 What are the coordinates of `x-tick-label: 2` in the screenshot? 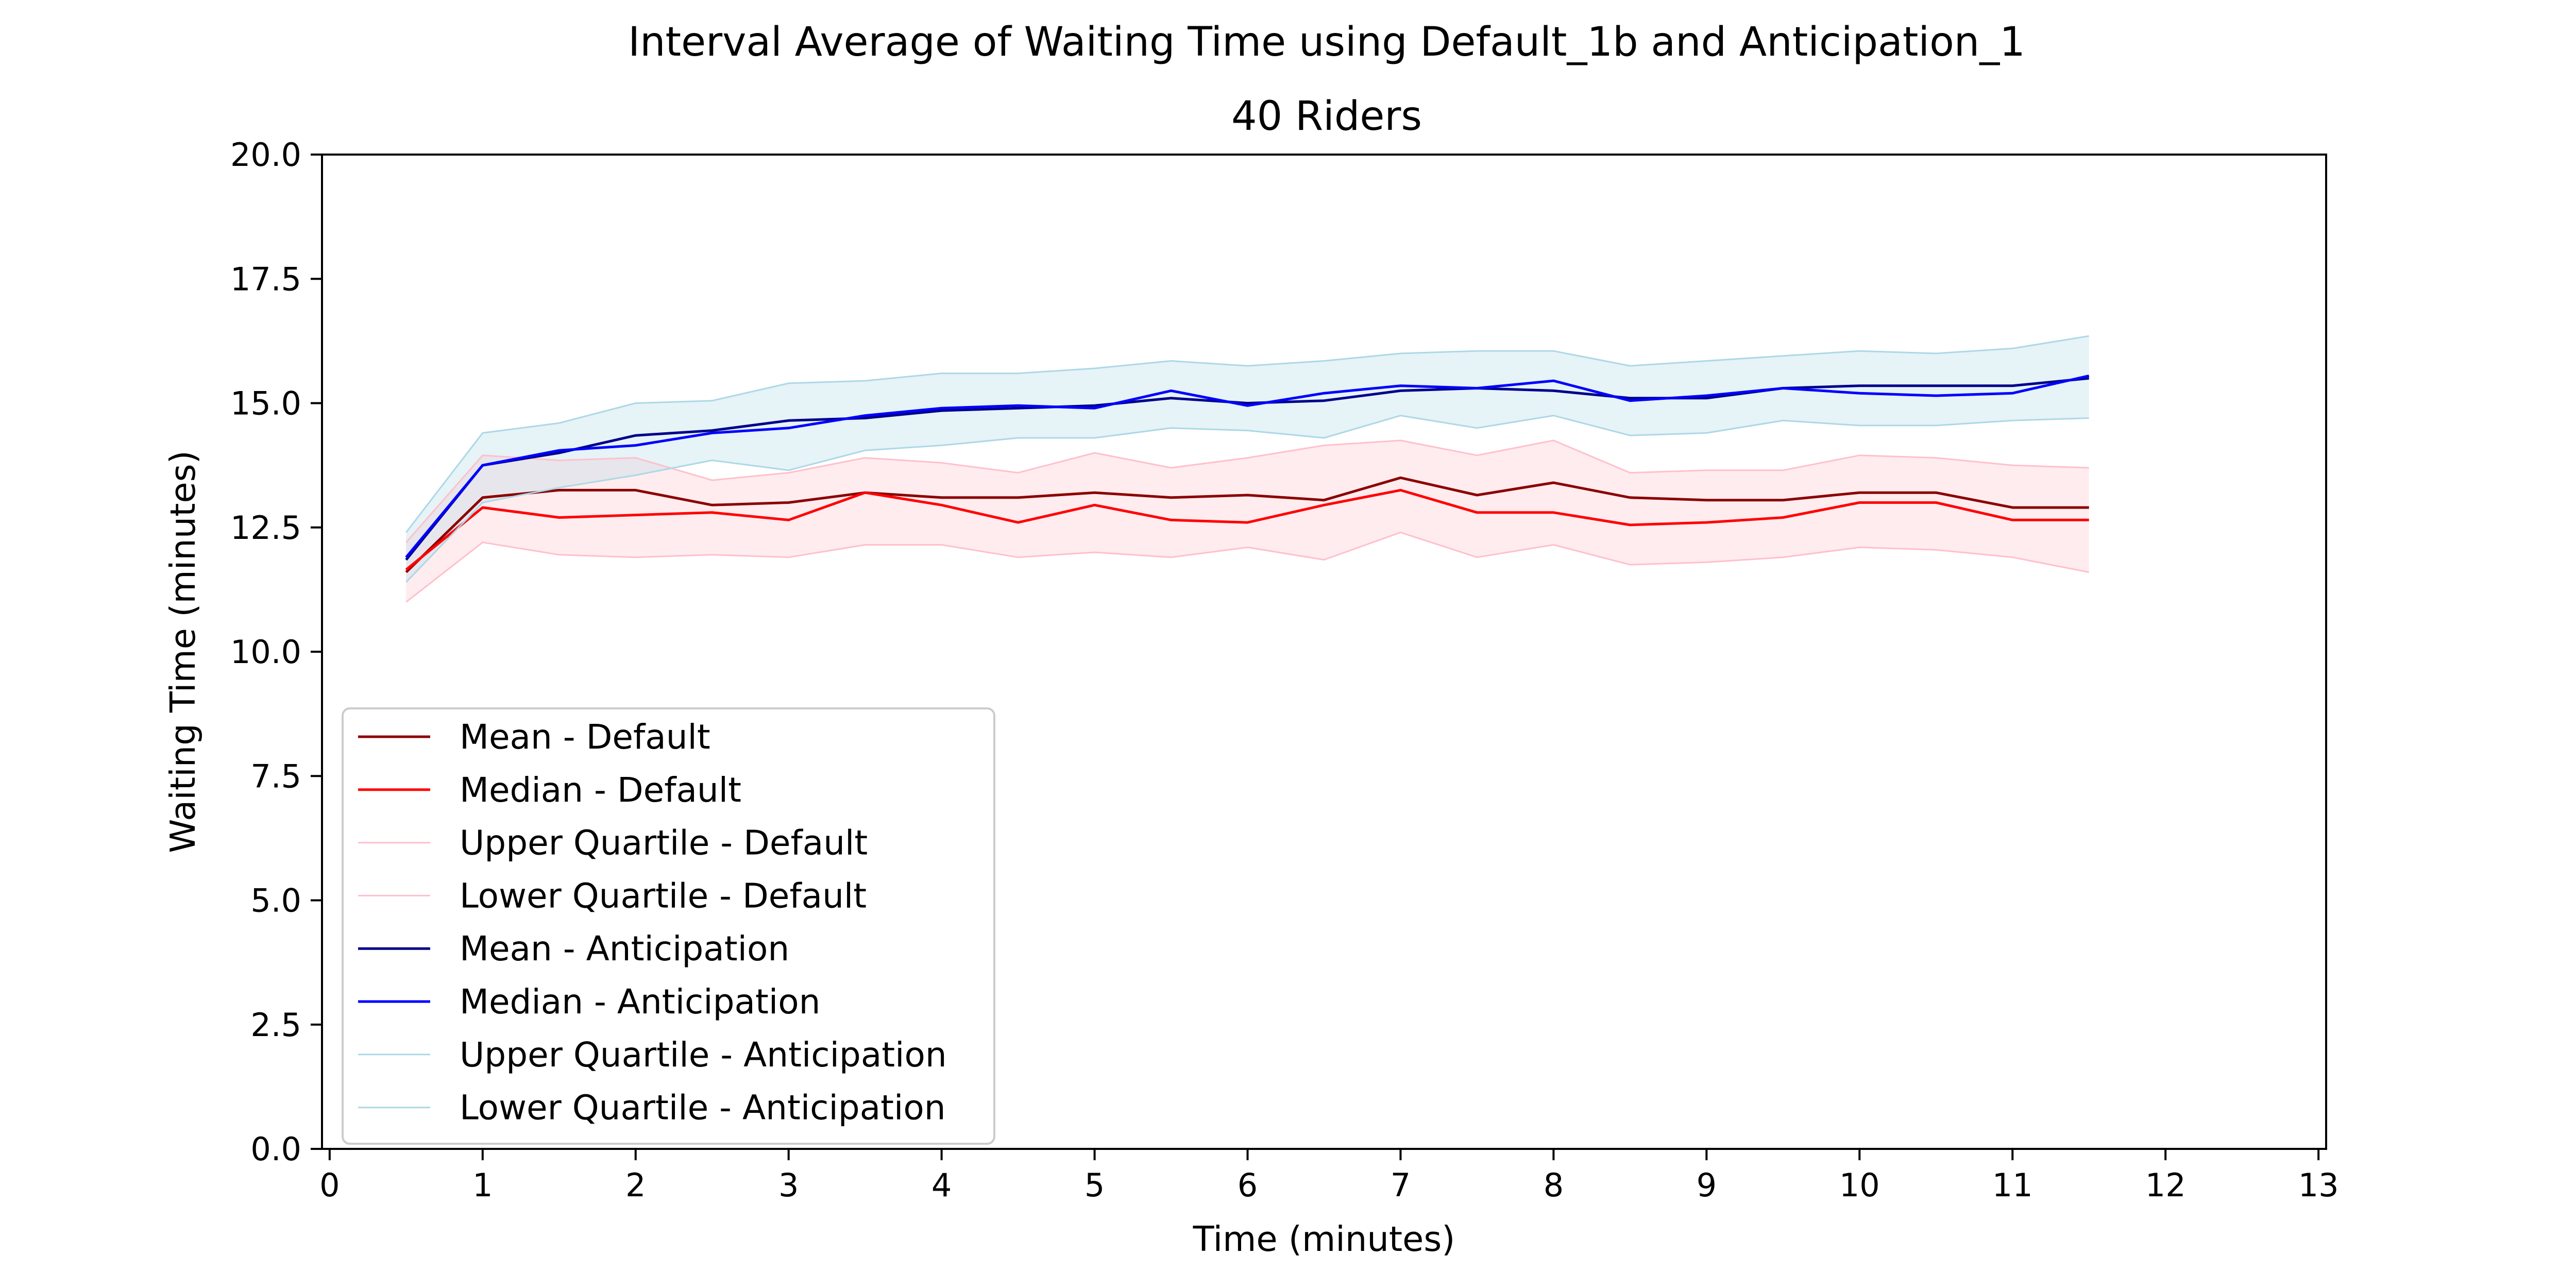 It's located at (635, 1185).